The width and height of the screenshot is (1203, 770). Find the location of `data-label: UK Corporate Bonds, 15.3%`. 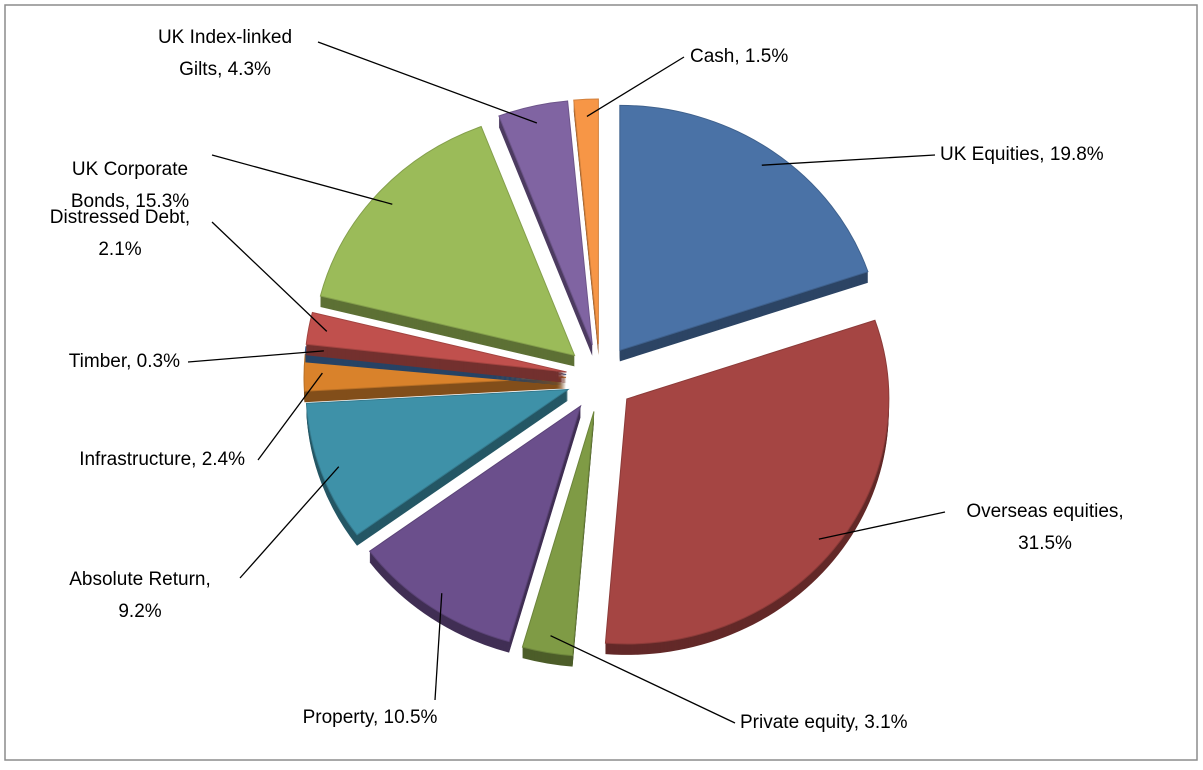

data-label: UK Corporate Bonds, 15.3% is located at coordinates (130, 185).